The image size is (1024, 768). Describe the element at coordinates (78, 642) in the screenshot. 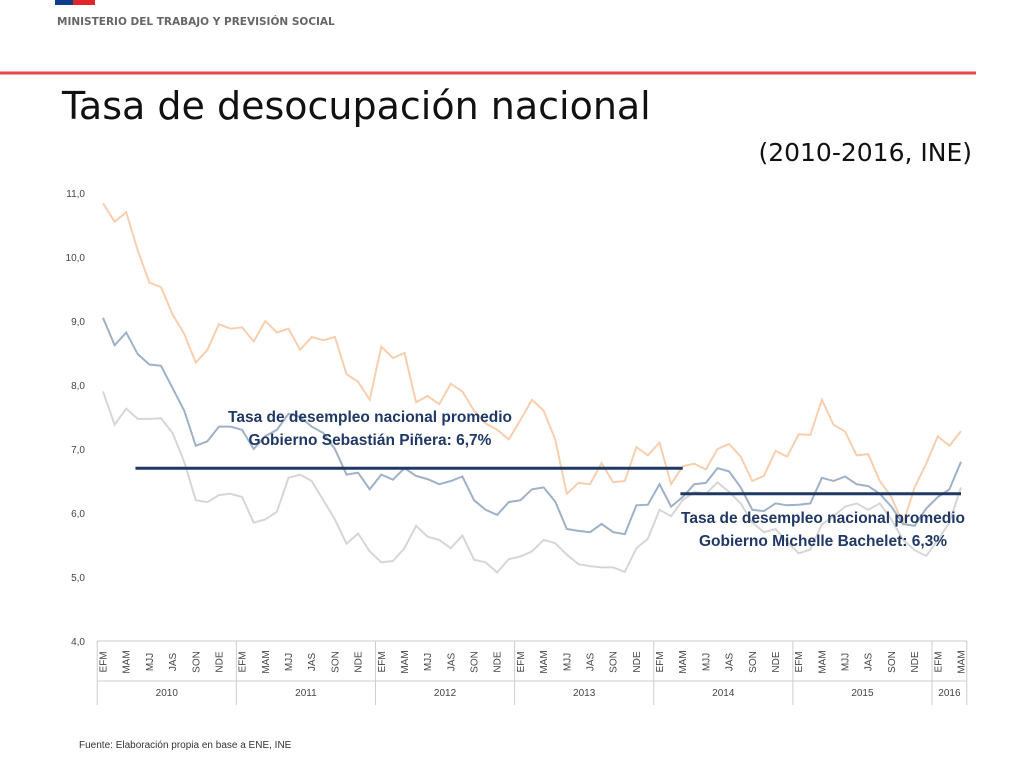

I see `y-tick-label: 4,0` at that location.